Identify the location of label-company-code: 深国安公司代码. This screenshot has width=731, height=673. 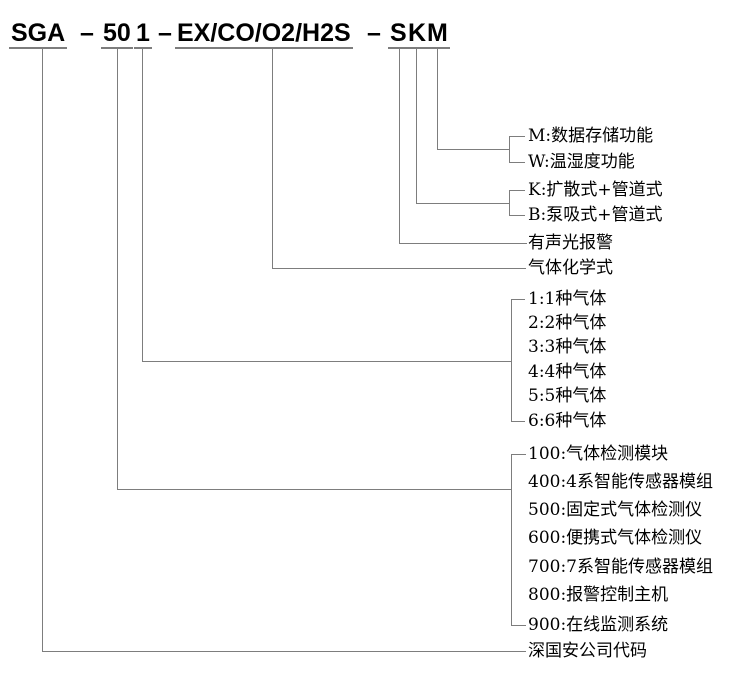
(587, 651).